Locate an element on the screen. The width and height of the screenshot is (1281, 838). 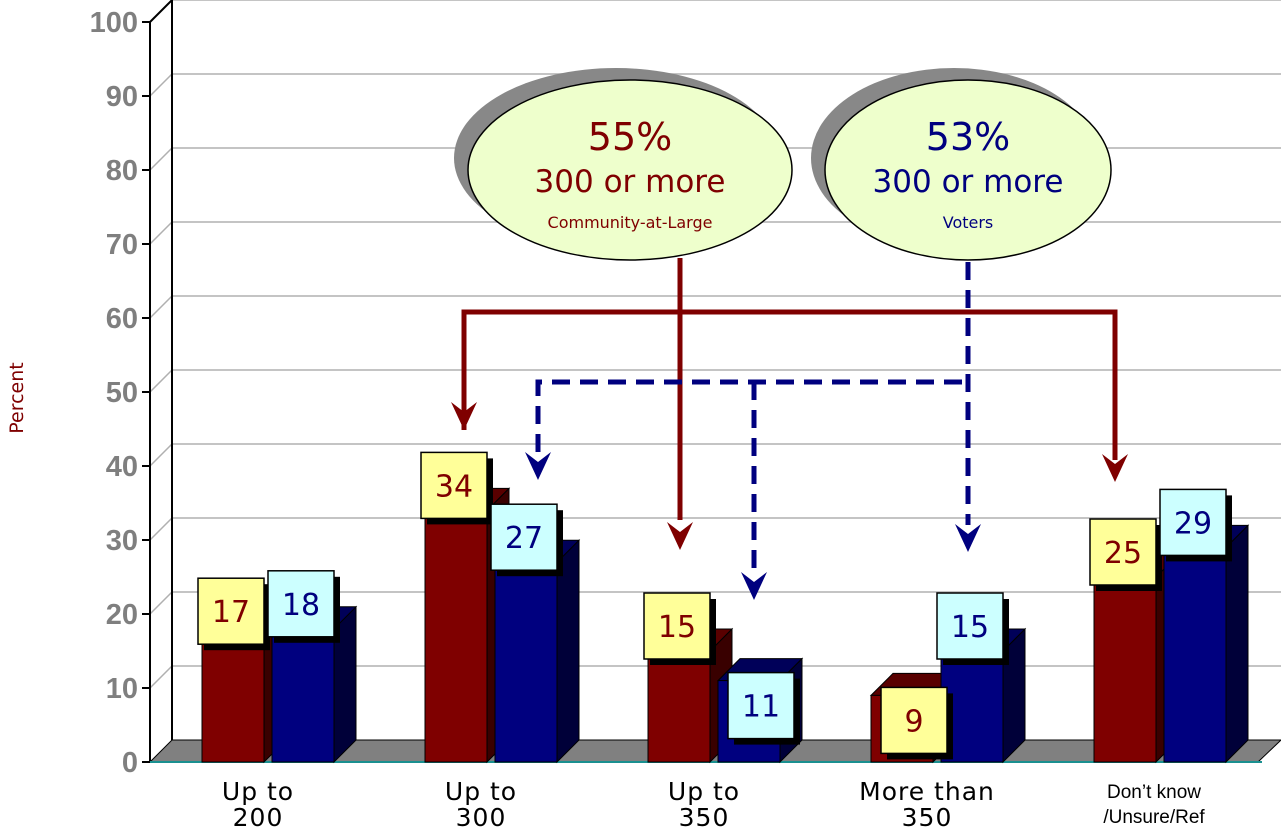
data-label: 29 is located at coordinates (1195, 525).